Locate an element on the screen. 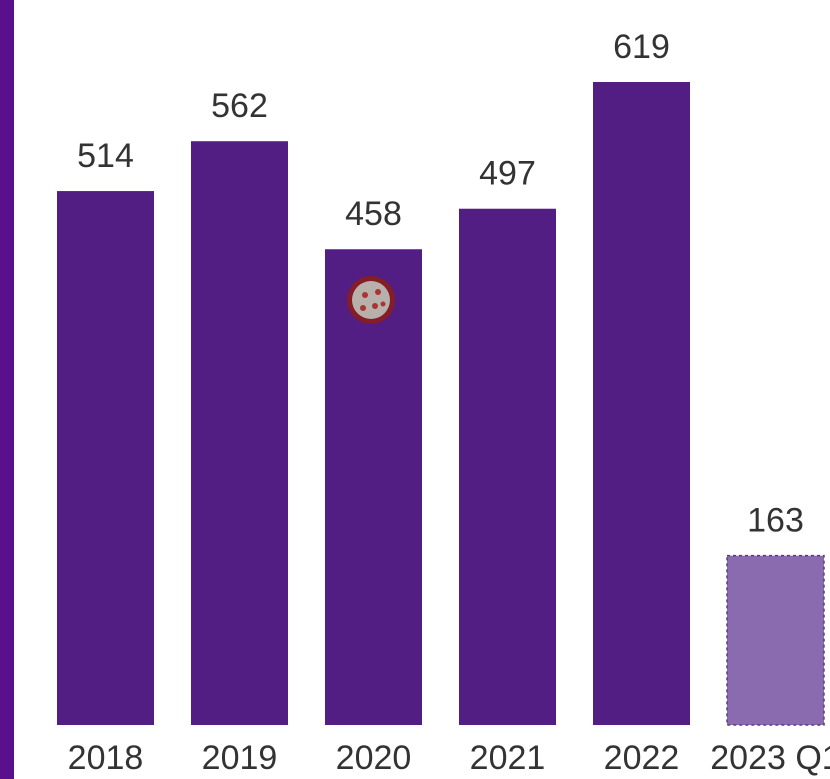  x-tick-label: 2021 is located at coordinates (508, 758).